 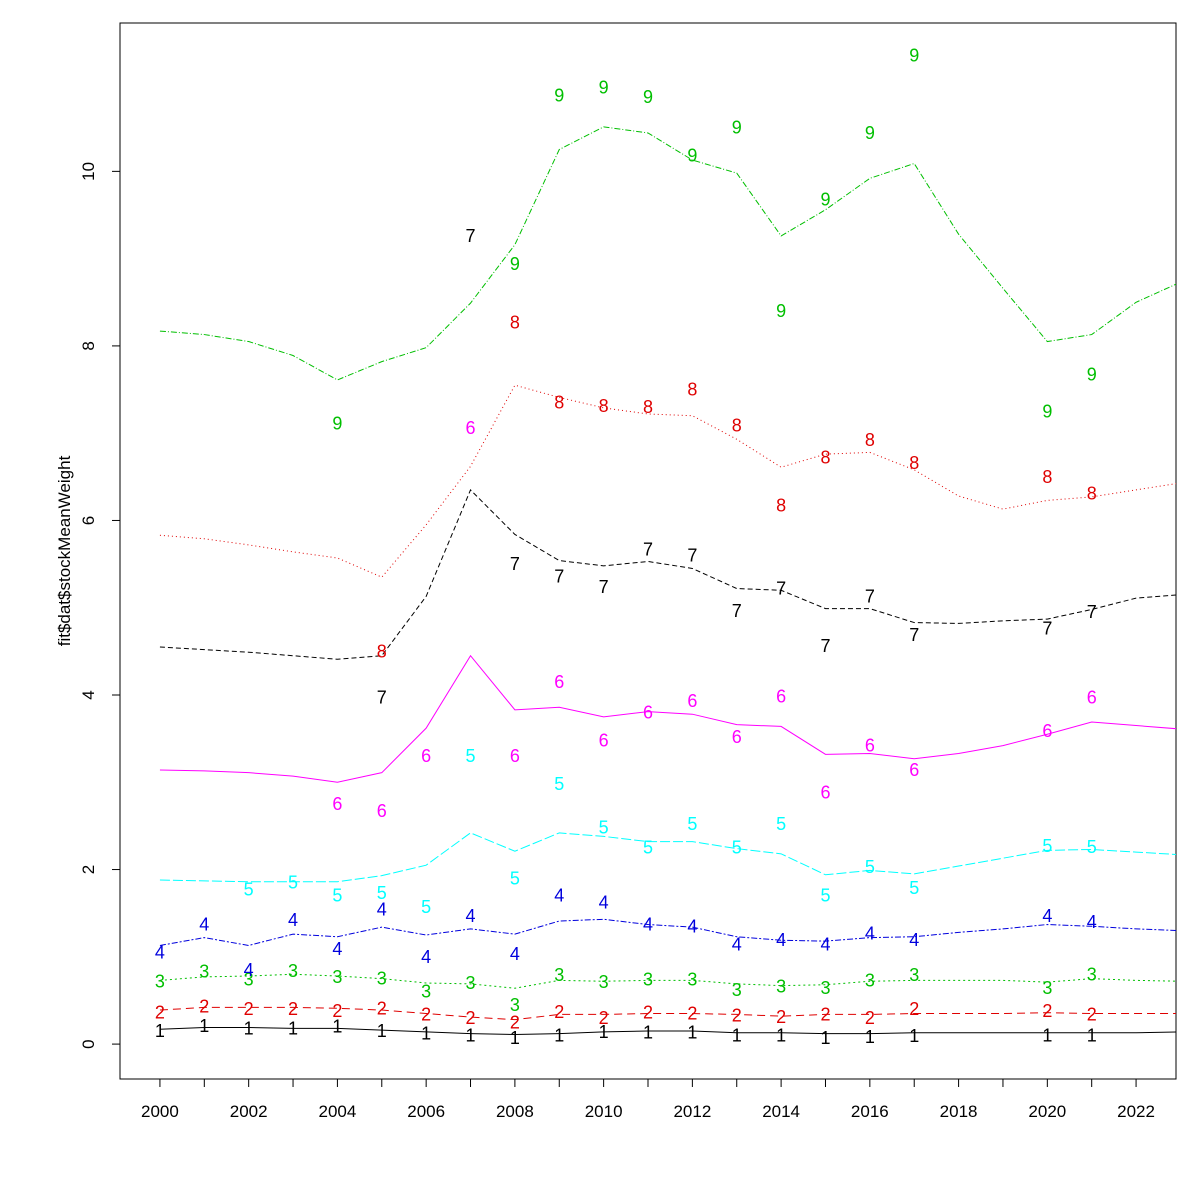 I want to click on y-axis-title: fit$dat$stockMeanWeight, so click(x=64, y=550).